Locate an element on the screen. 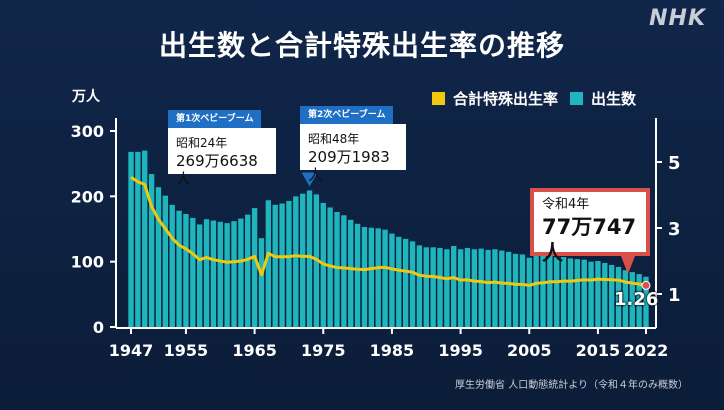 The image size is (724, 410). x-tick-label-1947: 1947 is located at coordinates (131, 350).